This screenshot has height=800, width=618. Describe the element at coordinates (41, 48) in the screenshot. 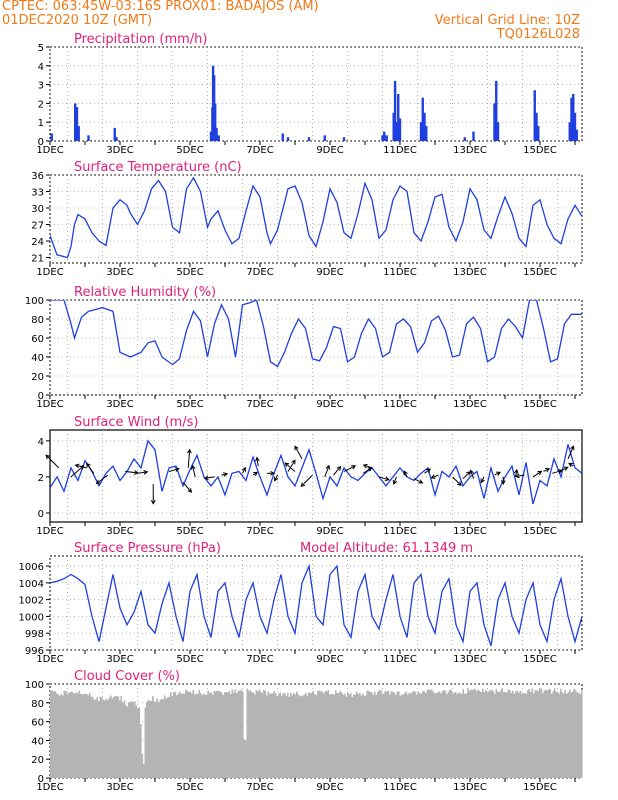

I see `y-tick-label: 5` at that location.